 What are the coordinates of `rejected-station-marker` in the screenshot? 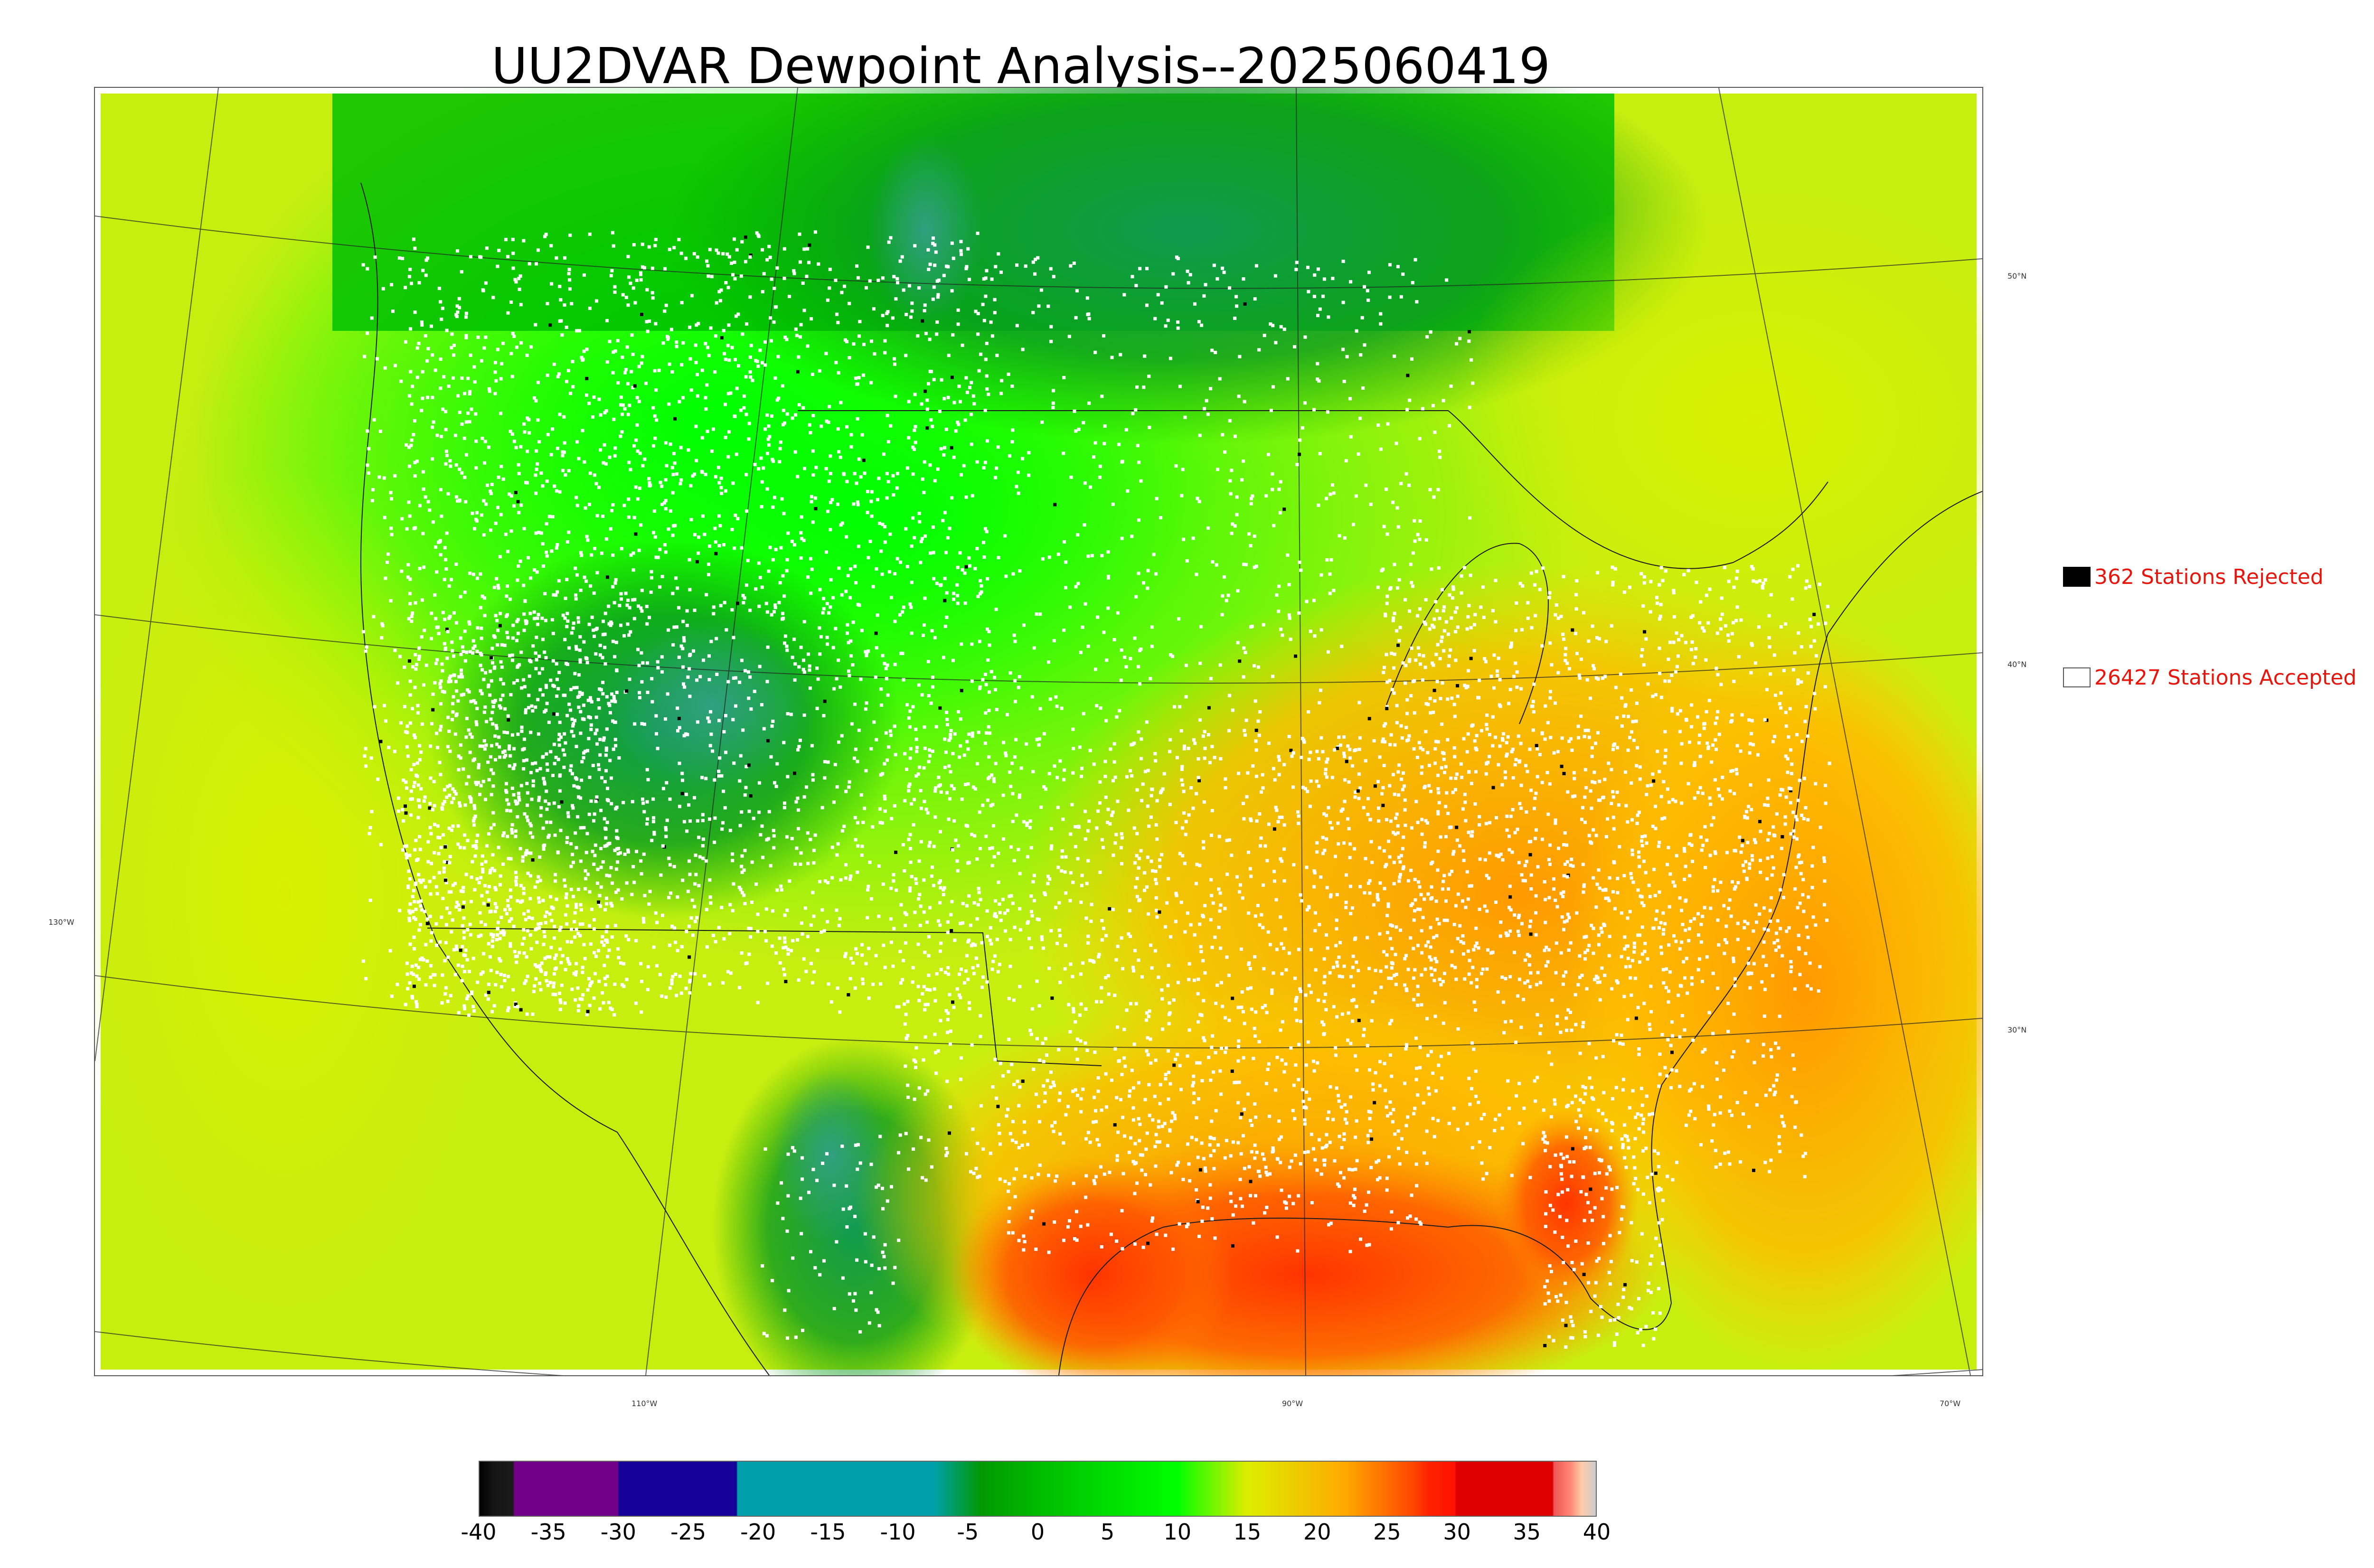 It's located at (1296, 656).